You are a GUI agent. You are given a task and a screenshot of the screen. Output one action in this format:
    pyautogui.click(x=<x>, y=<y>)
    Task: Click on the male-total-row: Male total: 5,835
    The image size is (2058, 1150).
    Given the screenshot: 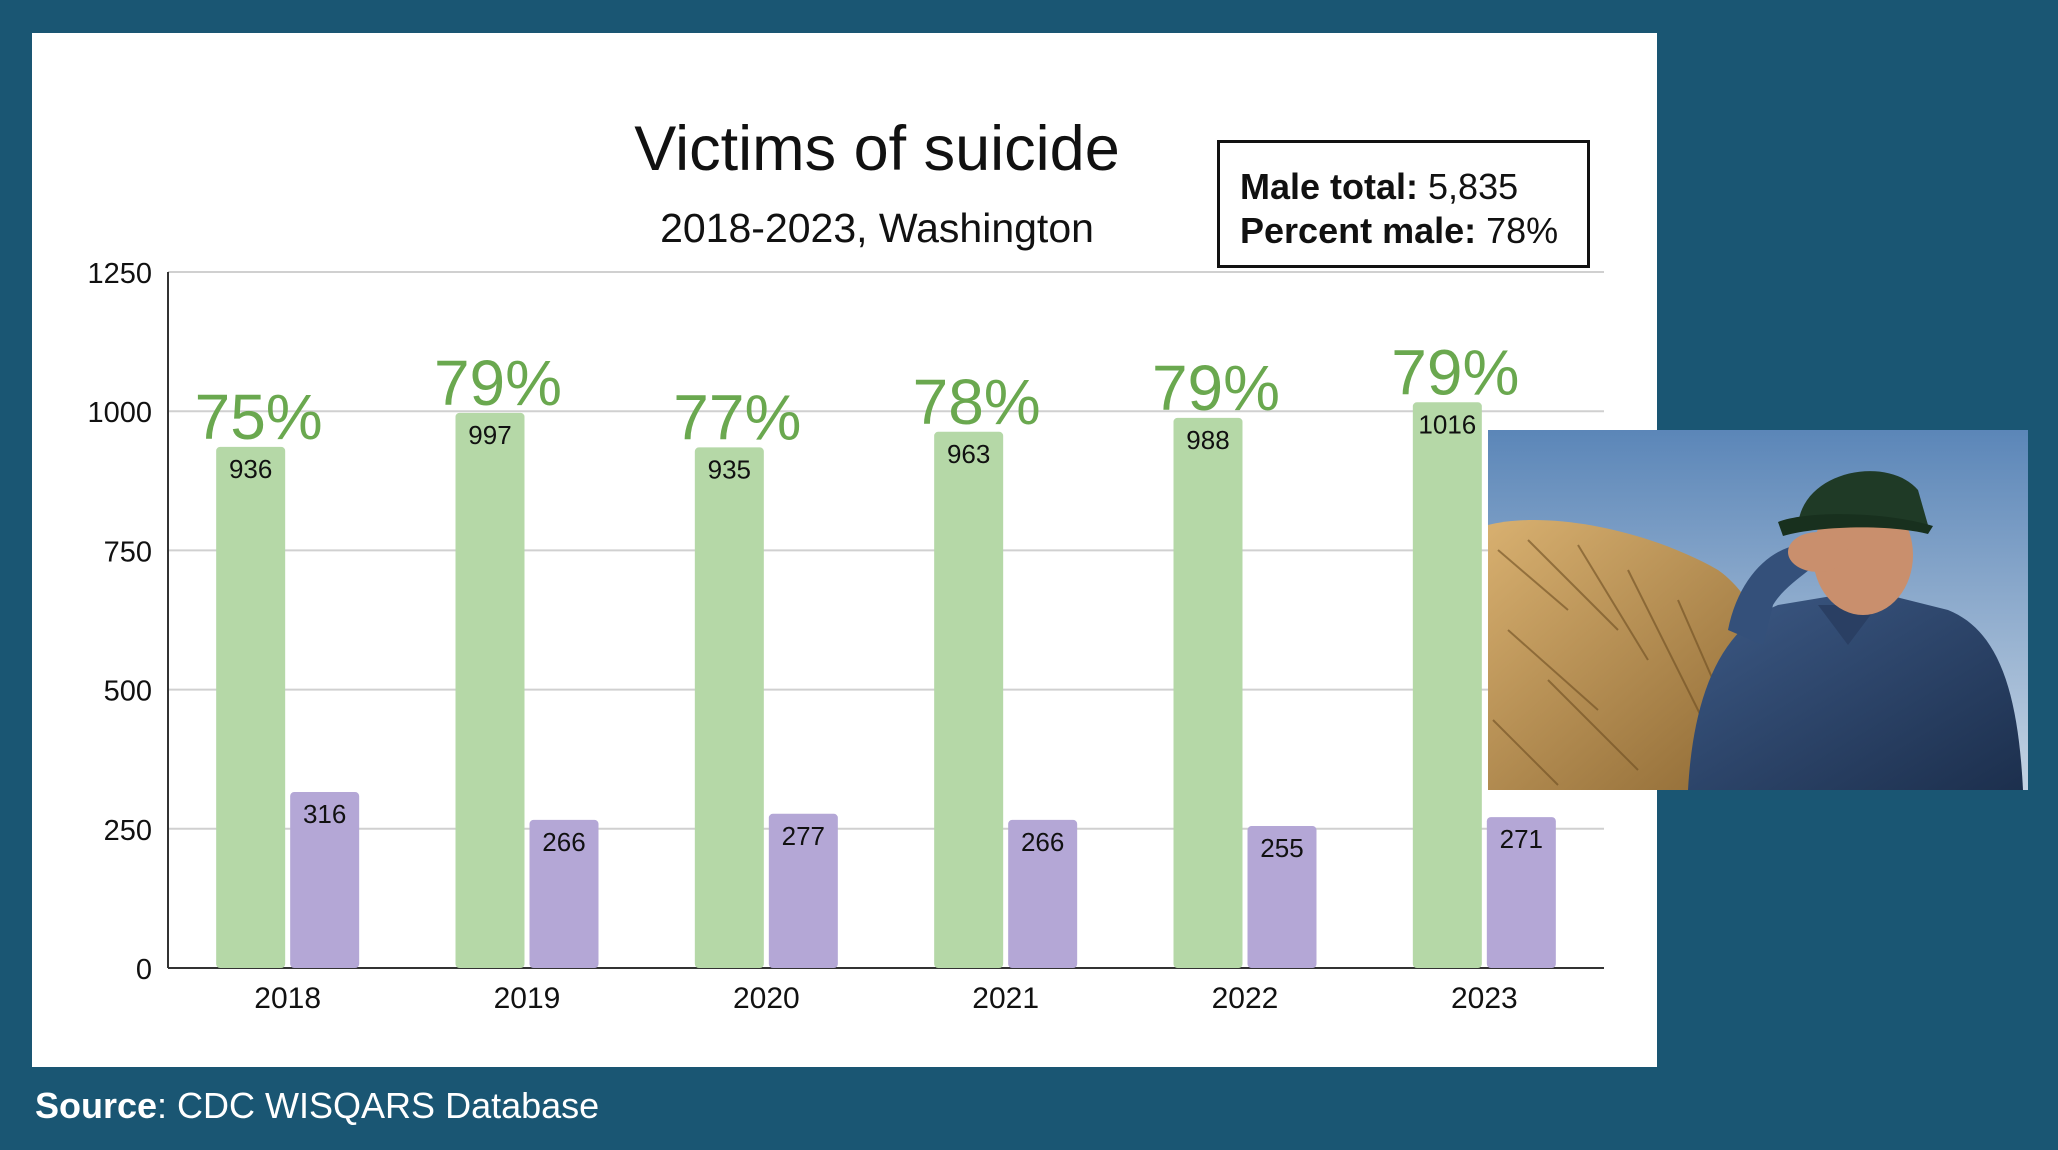 What is the action you would take?
    pyautogui.click(x=1413, y=187)
    